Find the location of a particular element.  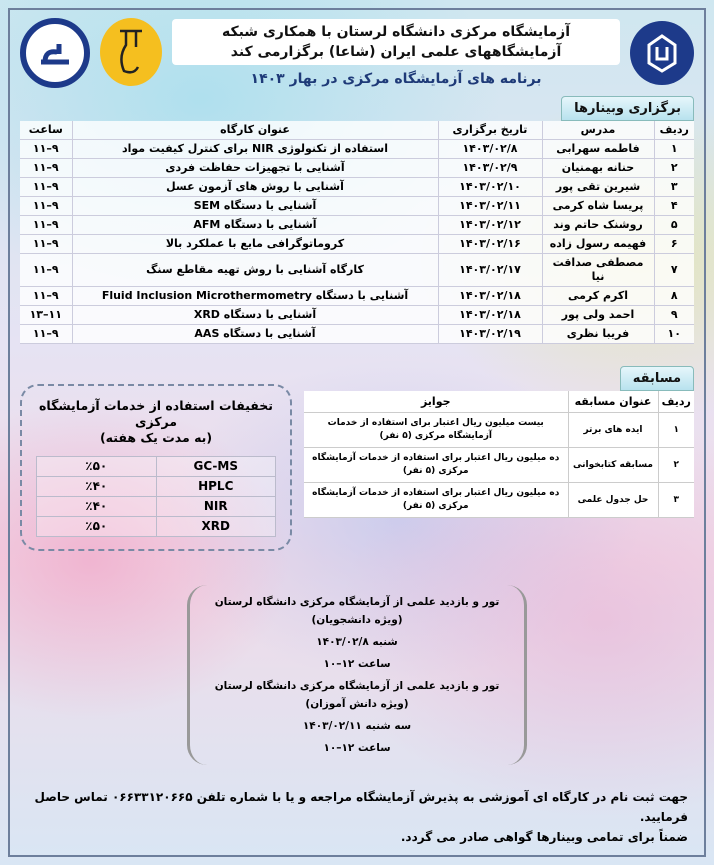

percent-cell: ٪۴۰ is located at coordinates (96, 506).